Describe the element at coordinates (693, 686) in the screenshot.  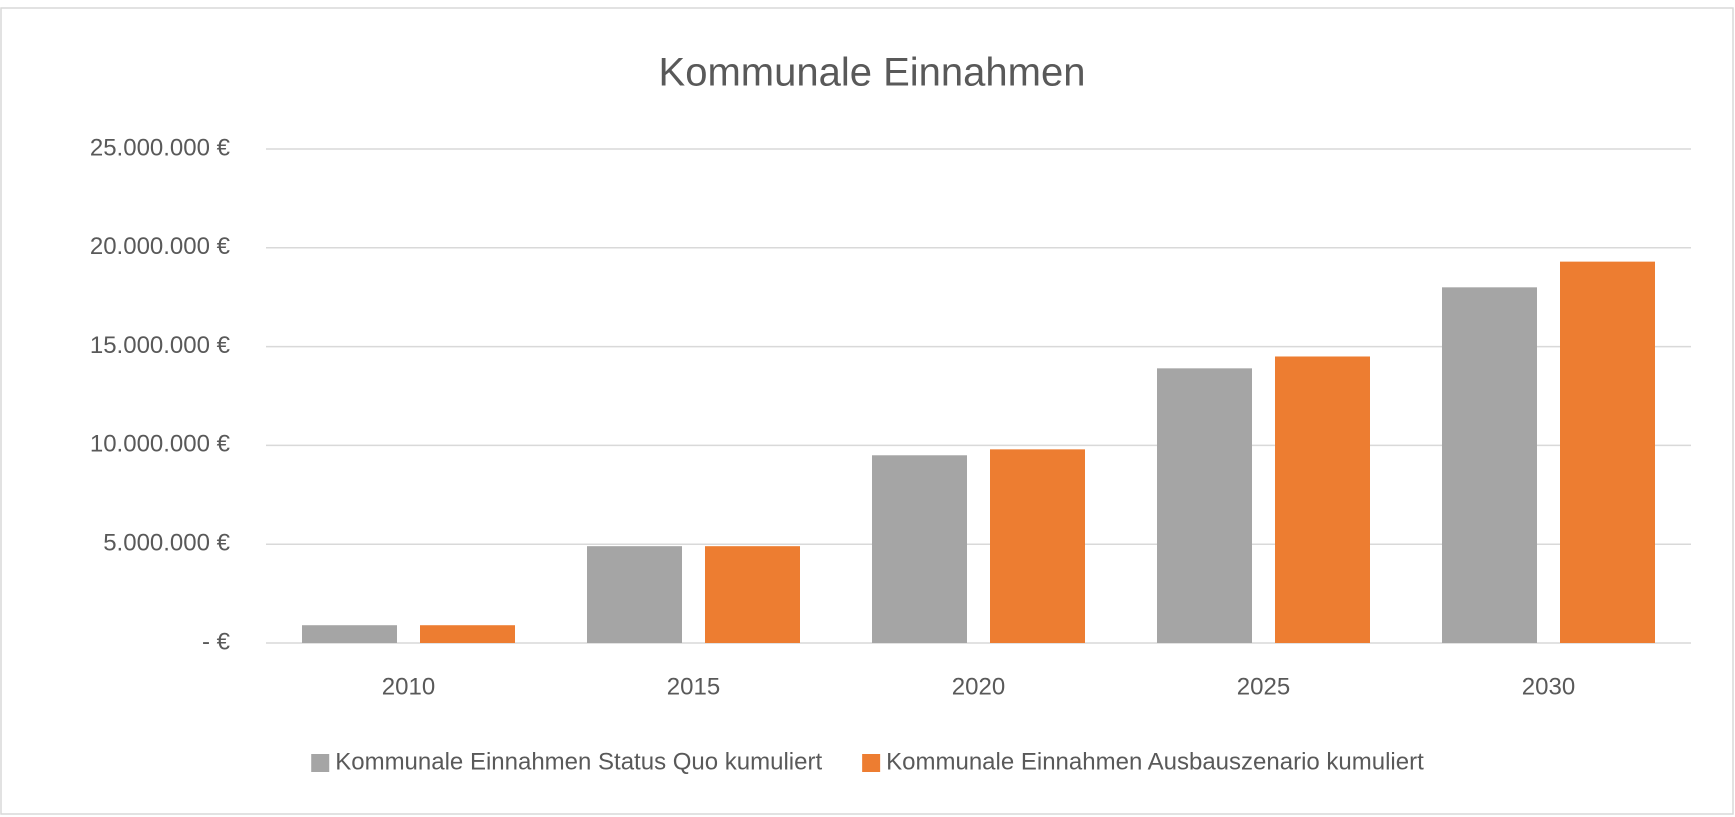
I see `x-tick-label: 2015` at that location.